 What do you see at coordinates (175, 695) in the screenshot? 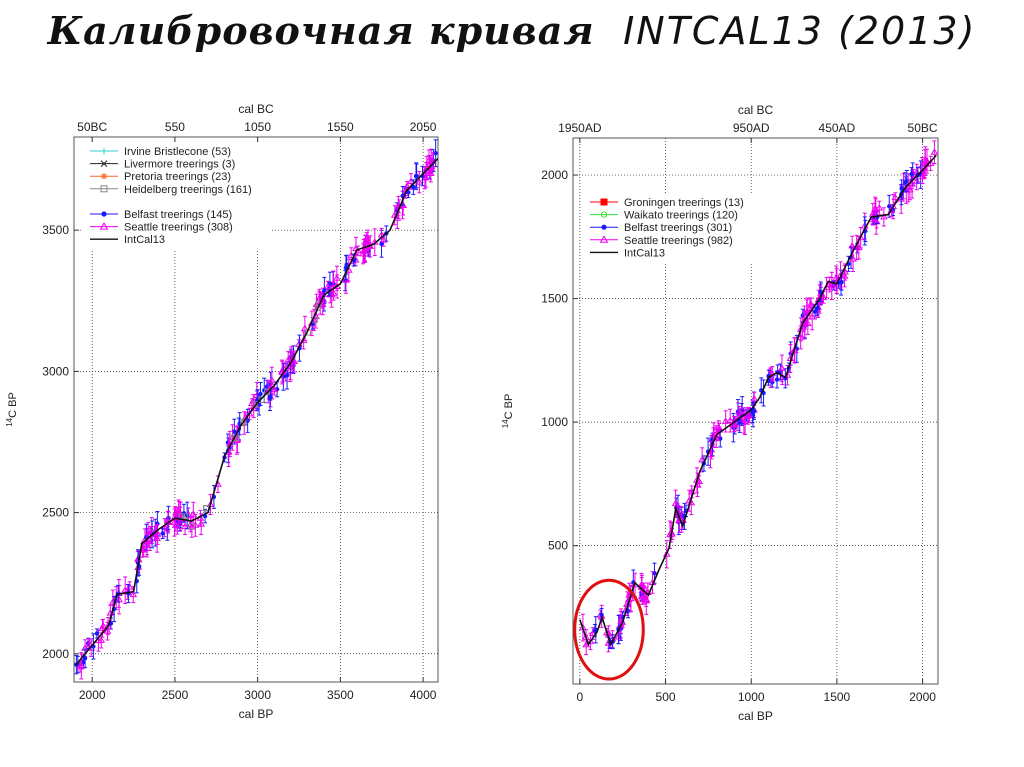
I see `x-tick-label: 2500` at bounding box center [175, 695].